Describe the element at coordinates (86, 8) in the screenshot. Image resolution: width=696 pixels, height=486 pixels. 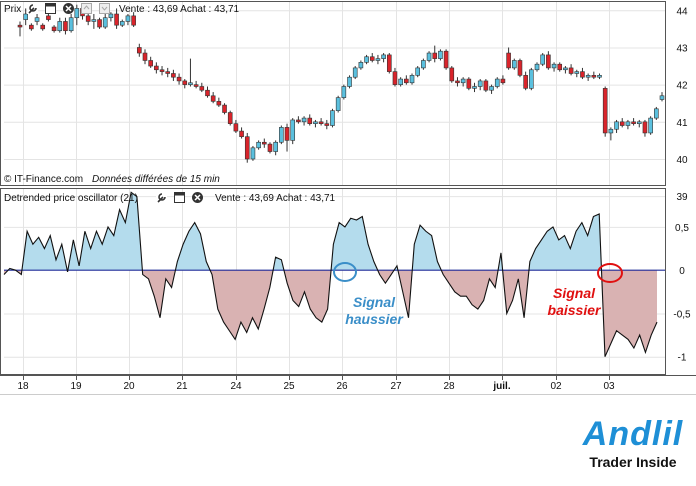
I see `export-icon` at that location.